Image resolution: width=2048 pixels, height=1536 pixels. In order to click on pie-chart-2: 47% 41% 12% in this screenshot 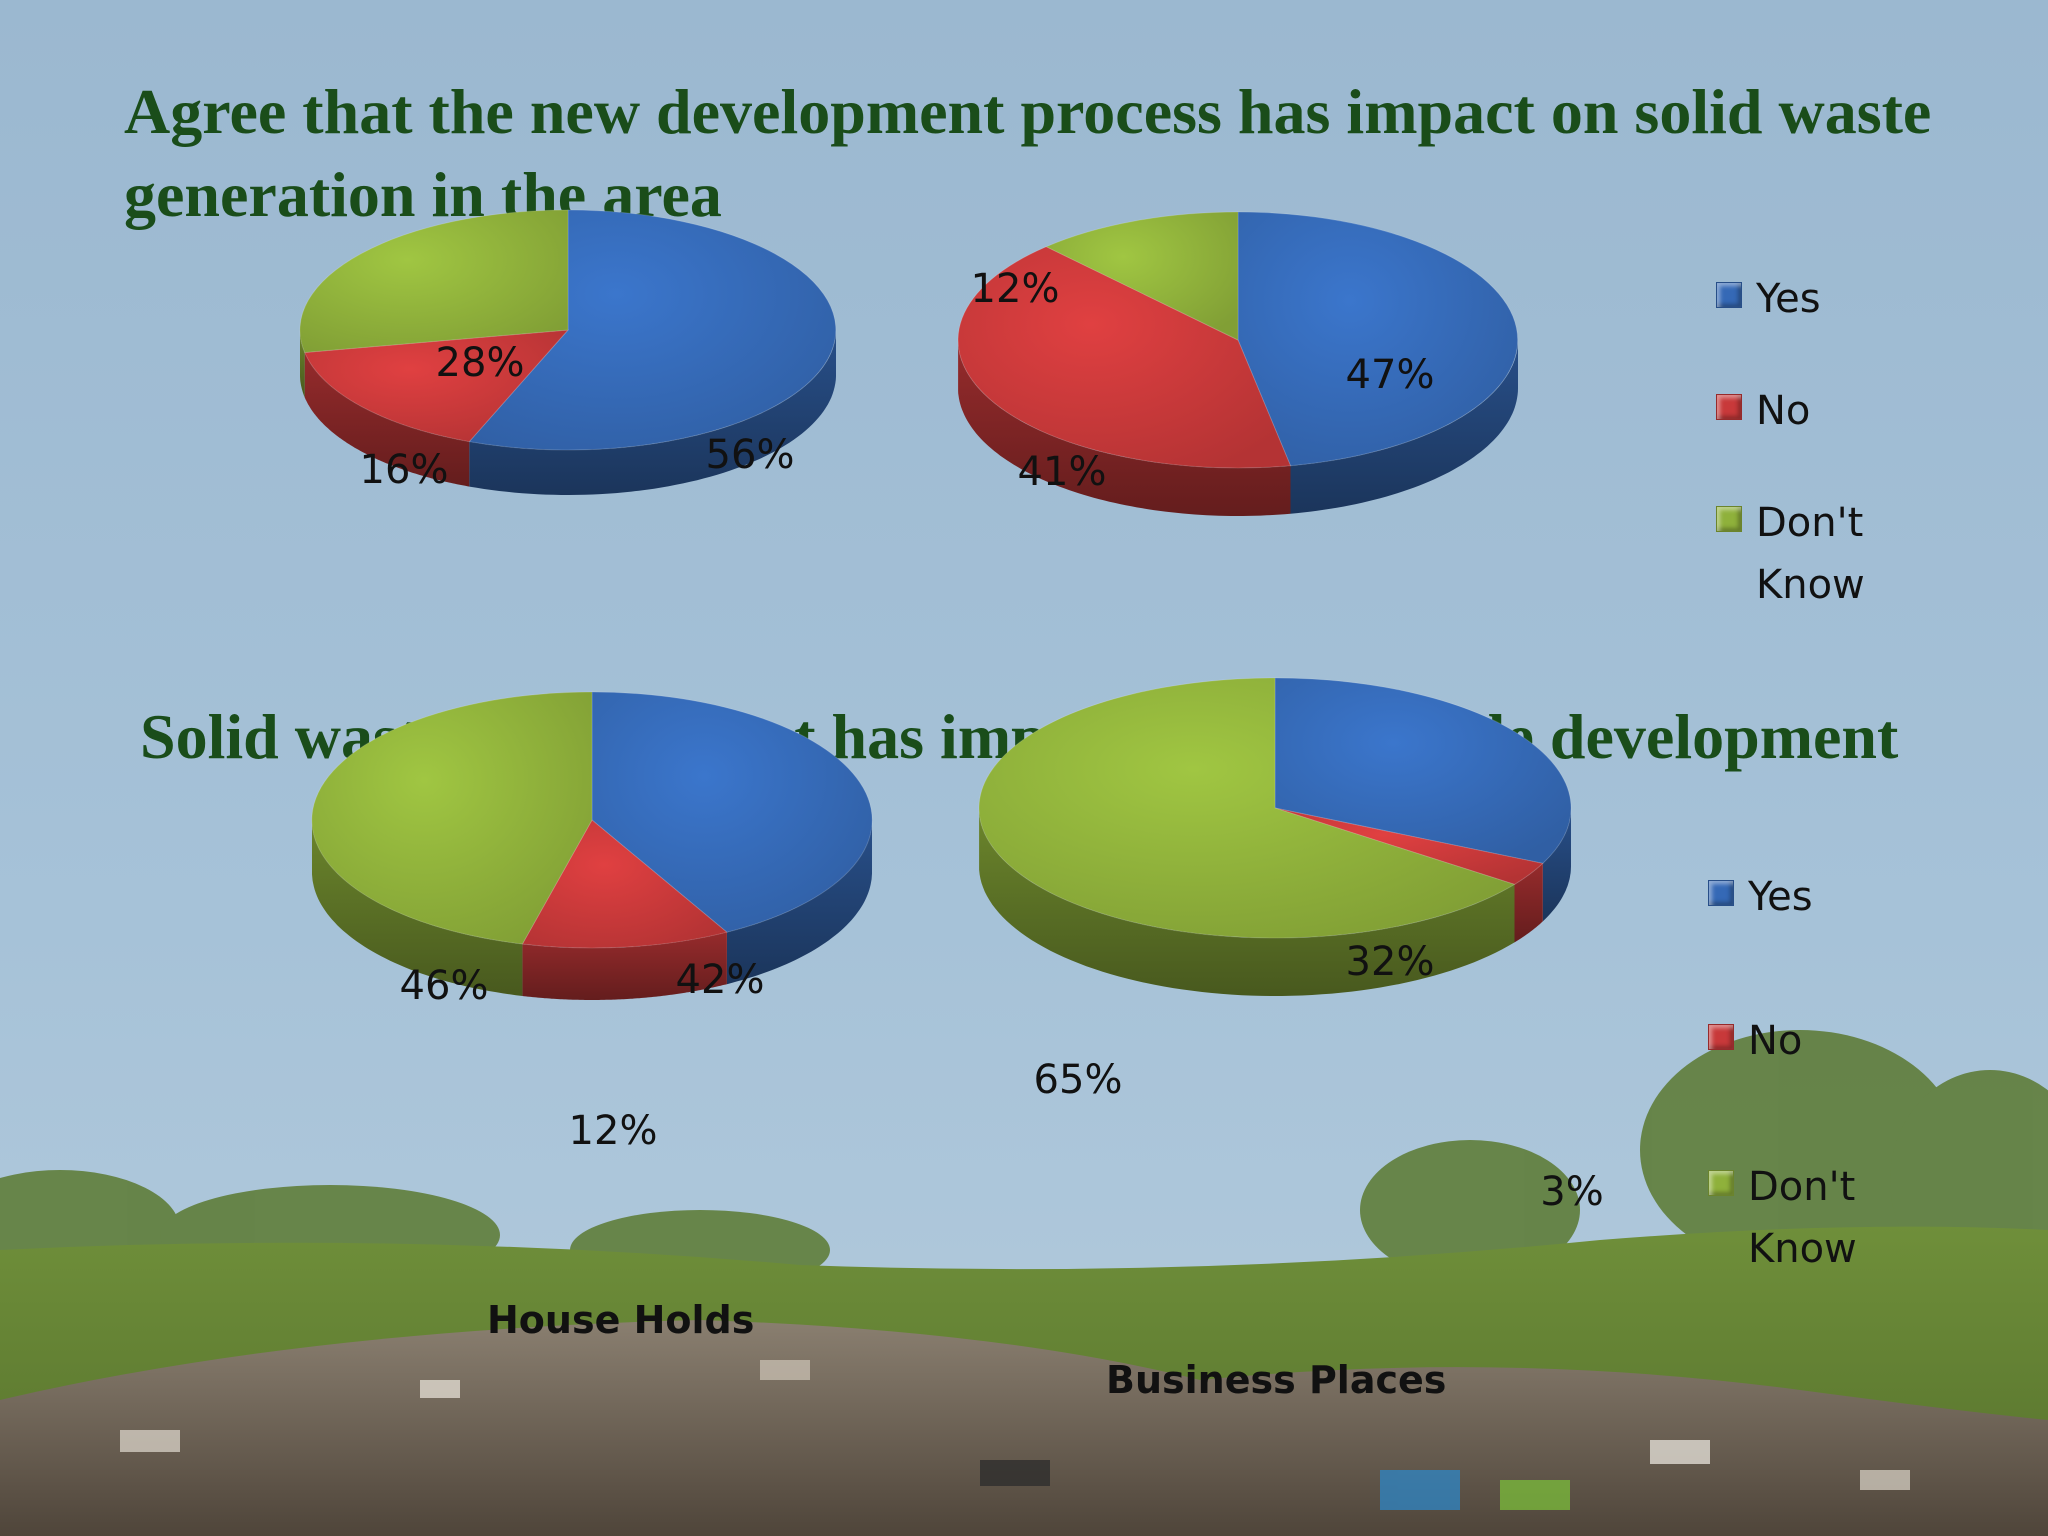, I will do `click(1238, 363)`.